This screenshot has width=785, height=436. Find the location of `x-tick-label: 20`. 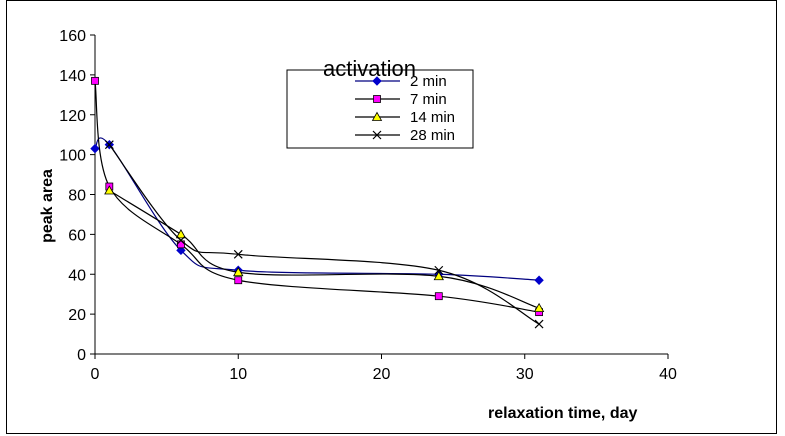

x-tick-label: 20 is located at coordinates (382, 374).